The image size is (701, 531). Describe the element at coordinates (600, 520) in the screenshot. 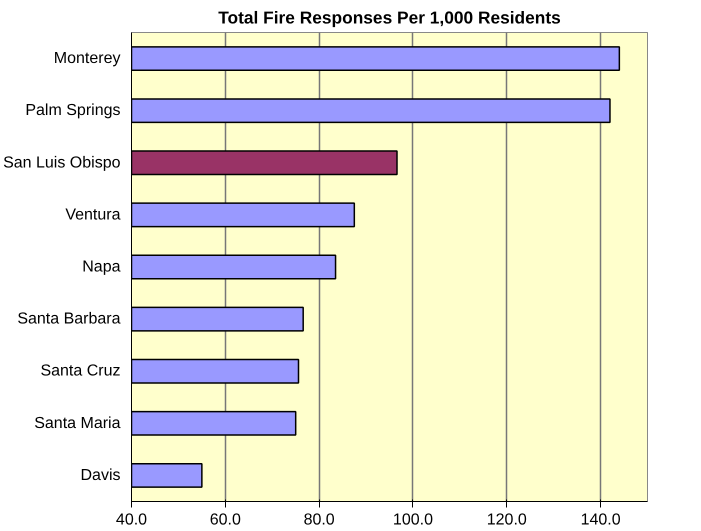

I see `x-tick-label: 140.0` at that location.